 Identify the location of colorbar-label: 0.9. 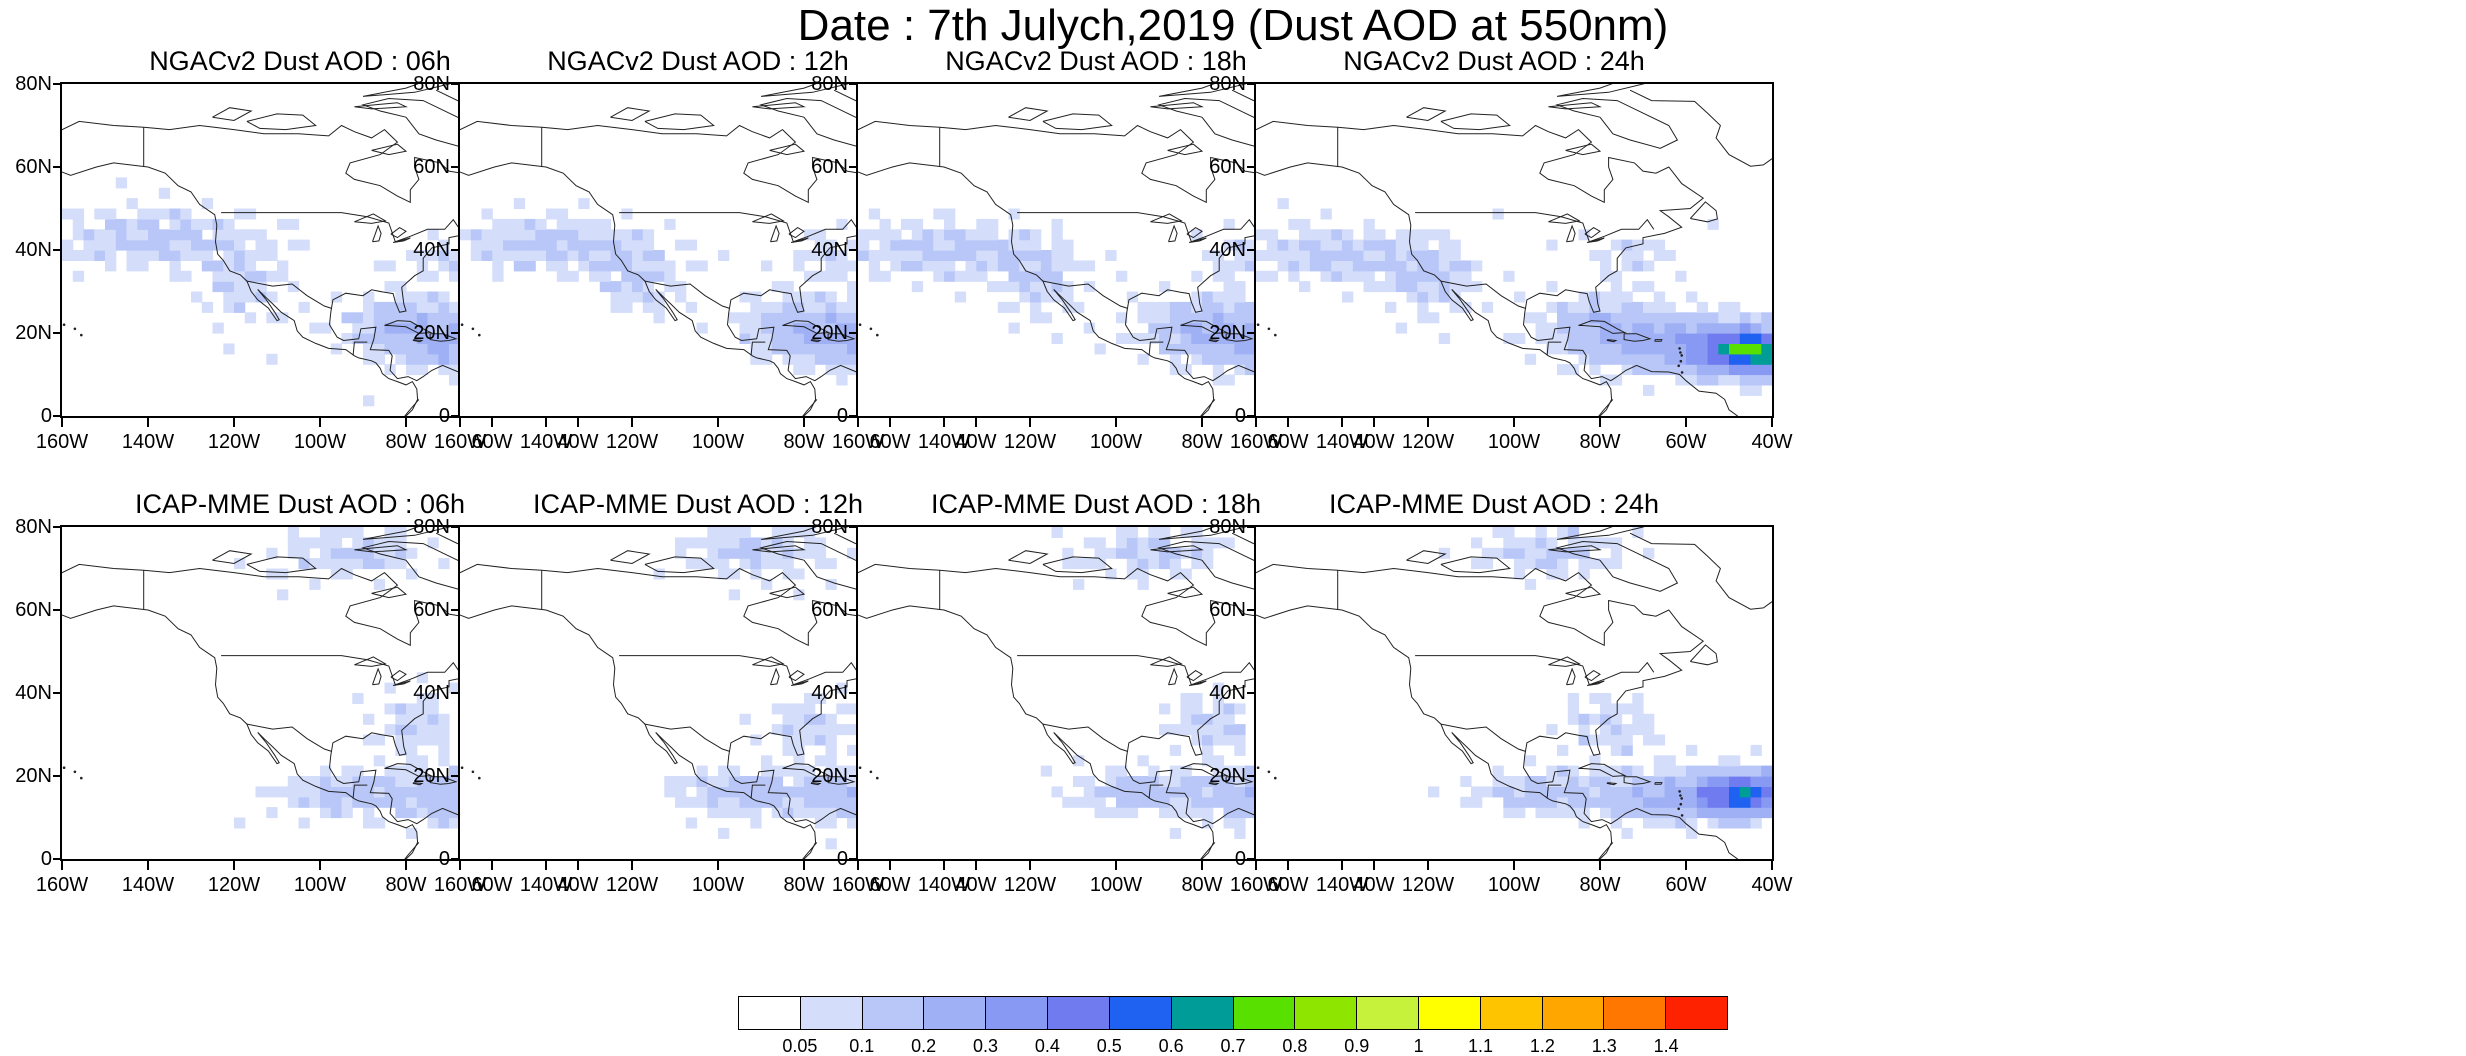
(1357, 1046).